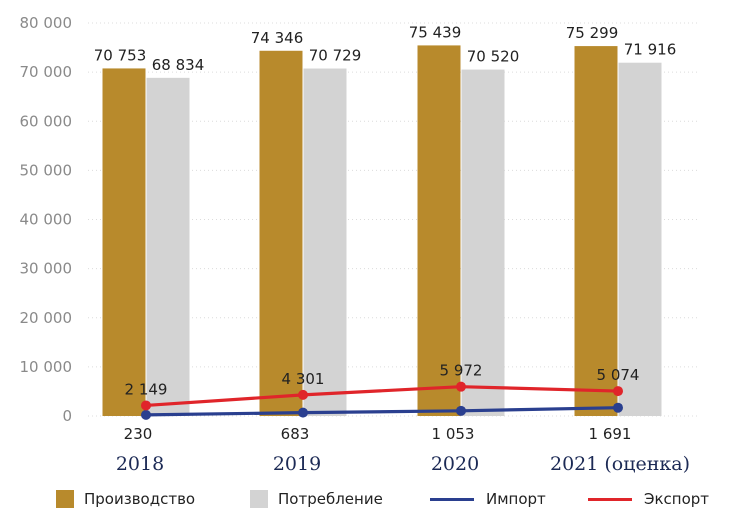  What do you see at coordinates (120, 55) in the screenshot?
I see `bar-value-label: 70 753` at bounding box center [120, 55].